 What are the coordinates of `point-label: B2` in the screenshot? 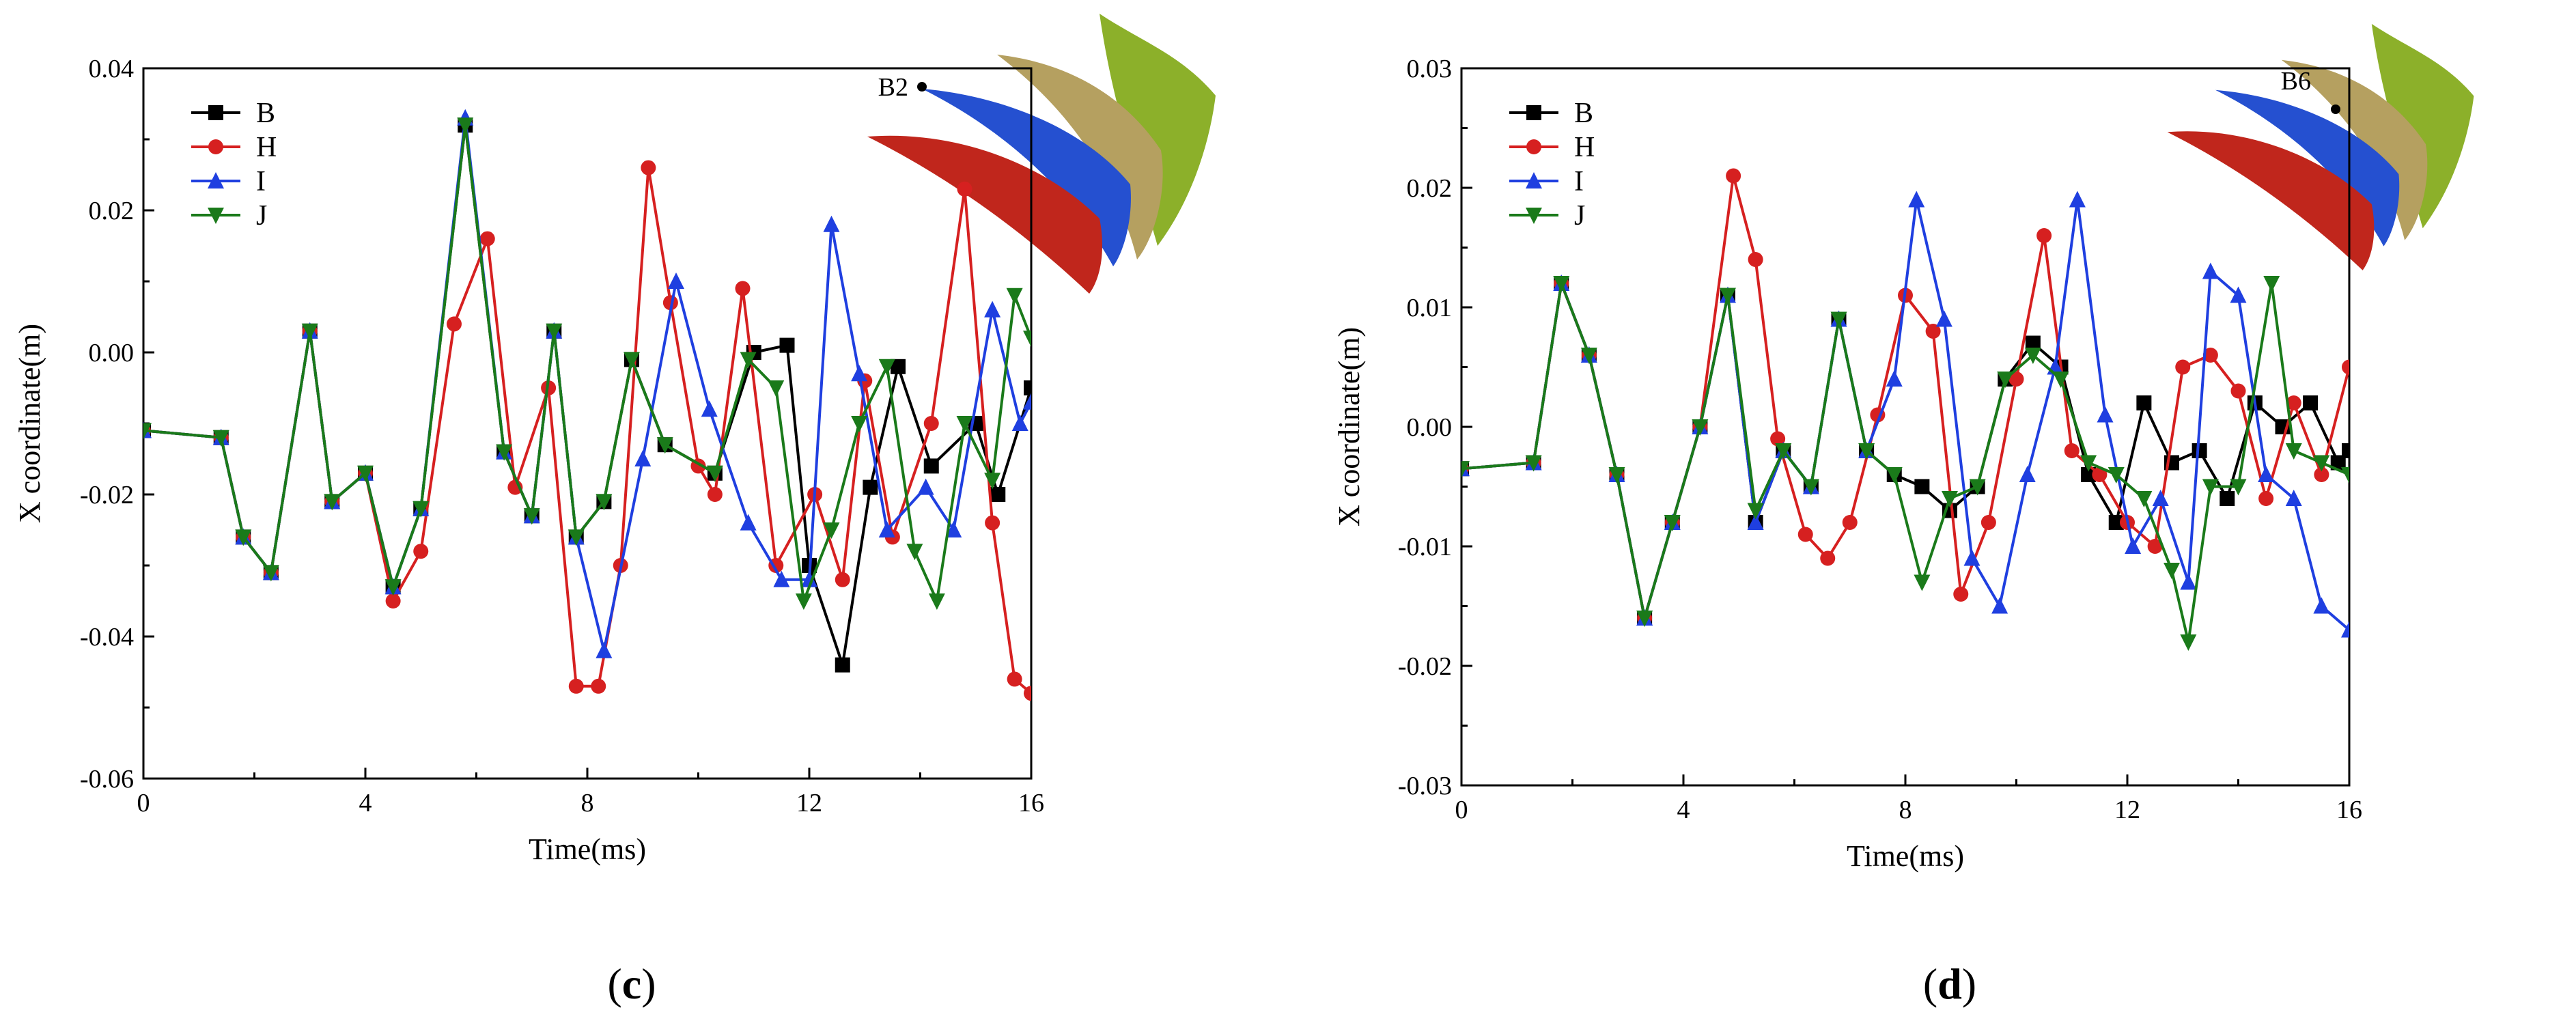 It's located at (893, 87).